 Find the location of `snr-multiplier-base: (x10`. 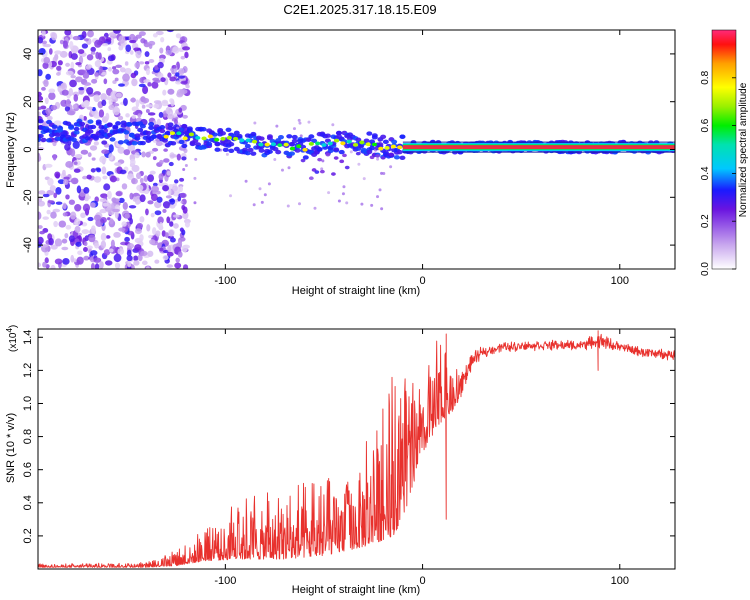

snr-multiplier-base: (x10 is located at coordinates (13, 342).